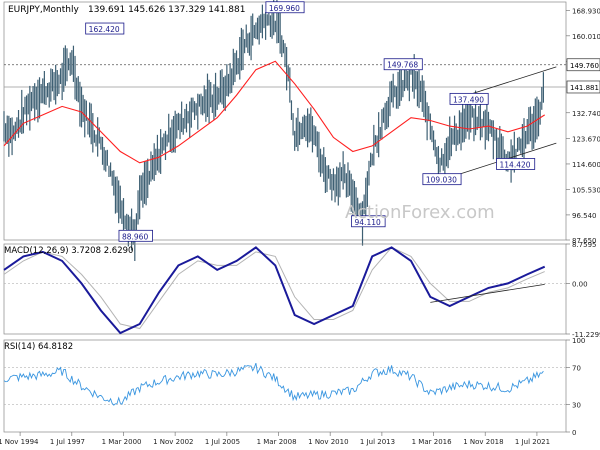  What do you see at coordinates (586, 12) in the screenshot?
I see `price-tick-label: 168.930` at bounding box center [586, 12].